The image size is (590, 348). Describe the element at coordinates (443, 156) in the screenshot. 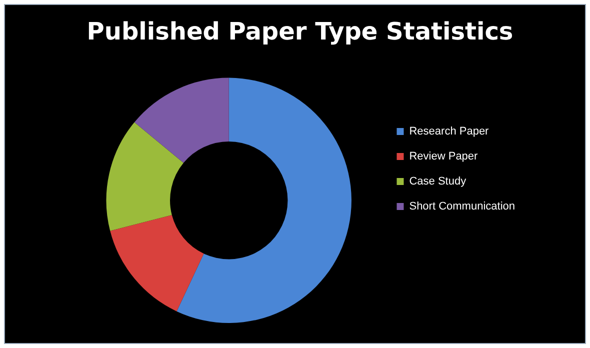

I see `legend-label: Review Paper` at that location.